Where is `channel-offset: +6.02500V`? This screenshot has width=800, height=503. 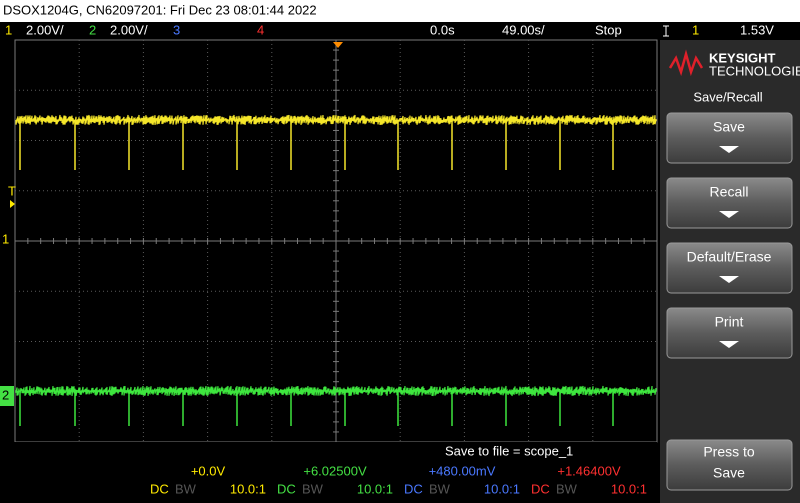
channel-offset: +6.02500V is located at coordinates (335, 470).